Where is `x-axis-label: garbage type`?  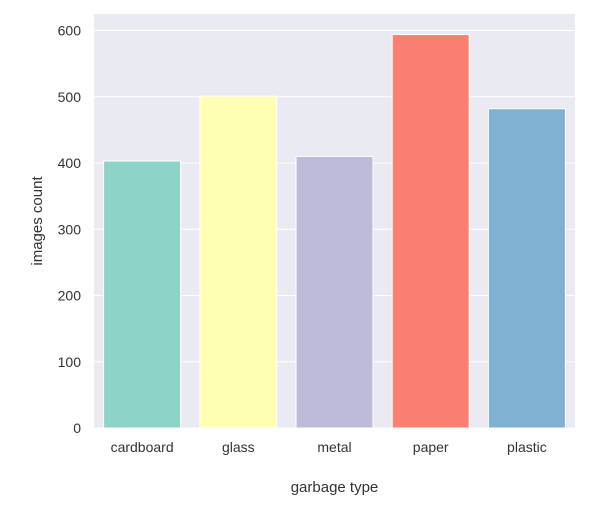 x-axis-label: garbage type is located at coordinates (335, 487).